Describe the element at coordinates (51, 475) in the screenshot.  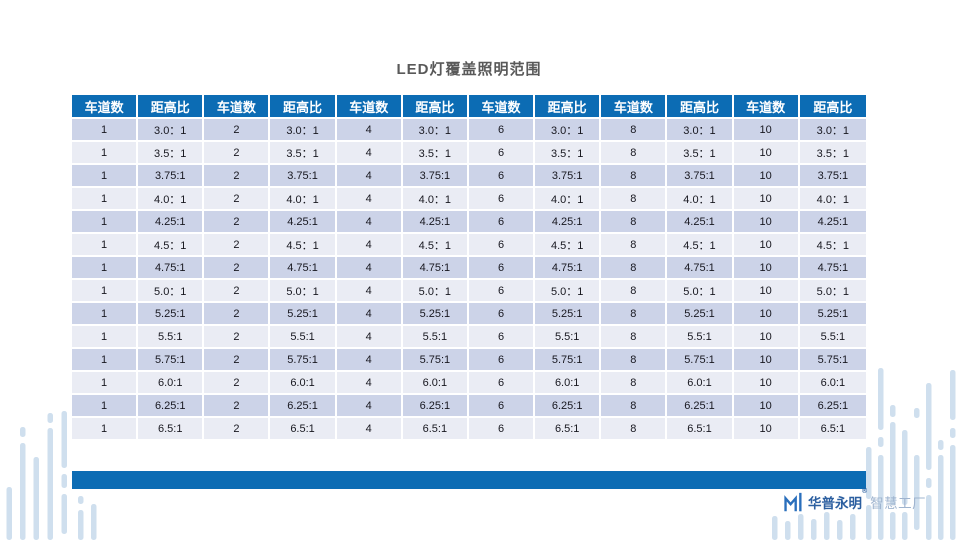
I see `equalizer-bars-left` at that location.